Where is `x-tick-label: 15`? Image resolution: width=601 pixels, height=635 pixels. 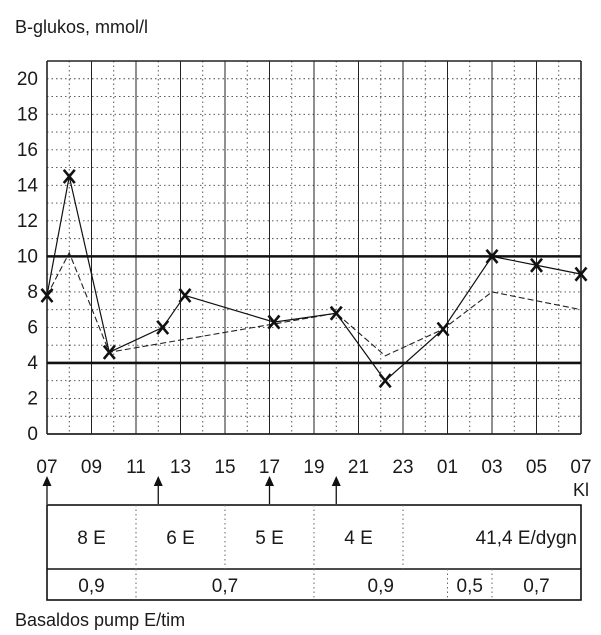 x-tick-label: 15 is located at coordinates (224, 467).